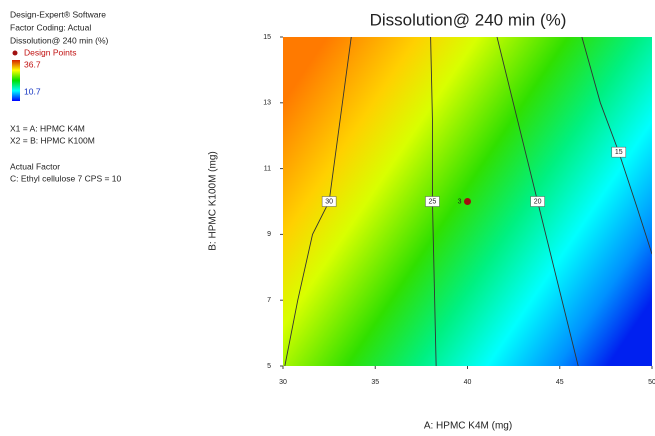 The width and height of the screenshot is (655, 436). What do you see at coordinates (283, 382) in the screenshot?
I see `x-tick-label: 30` at bounding box center [283, 382].